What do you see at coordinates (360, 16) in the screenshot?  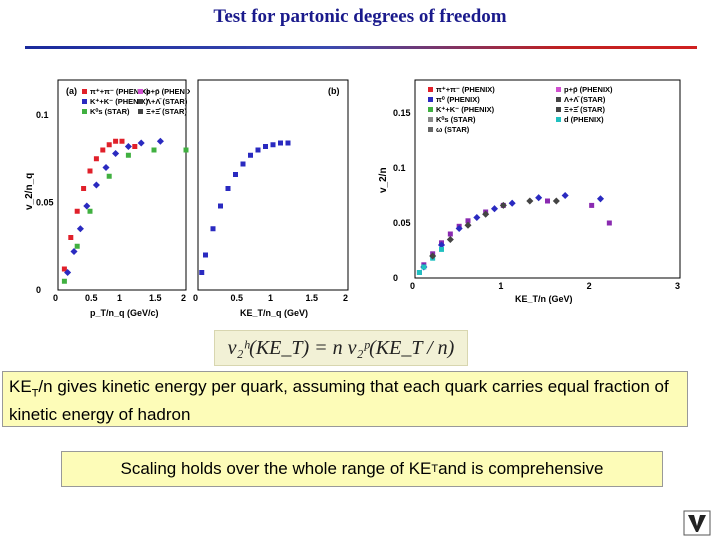 I see `slide-title: Test for partonic degrees of freedom` at bounding box center [360, 16].